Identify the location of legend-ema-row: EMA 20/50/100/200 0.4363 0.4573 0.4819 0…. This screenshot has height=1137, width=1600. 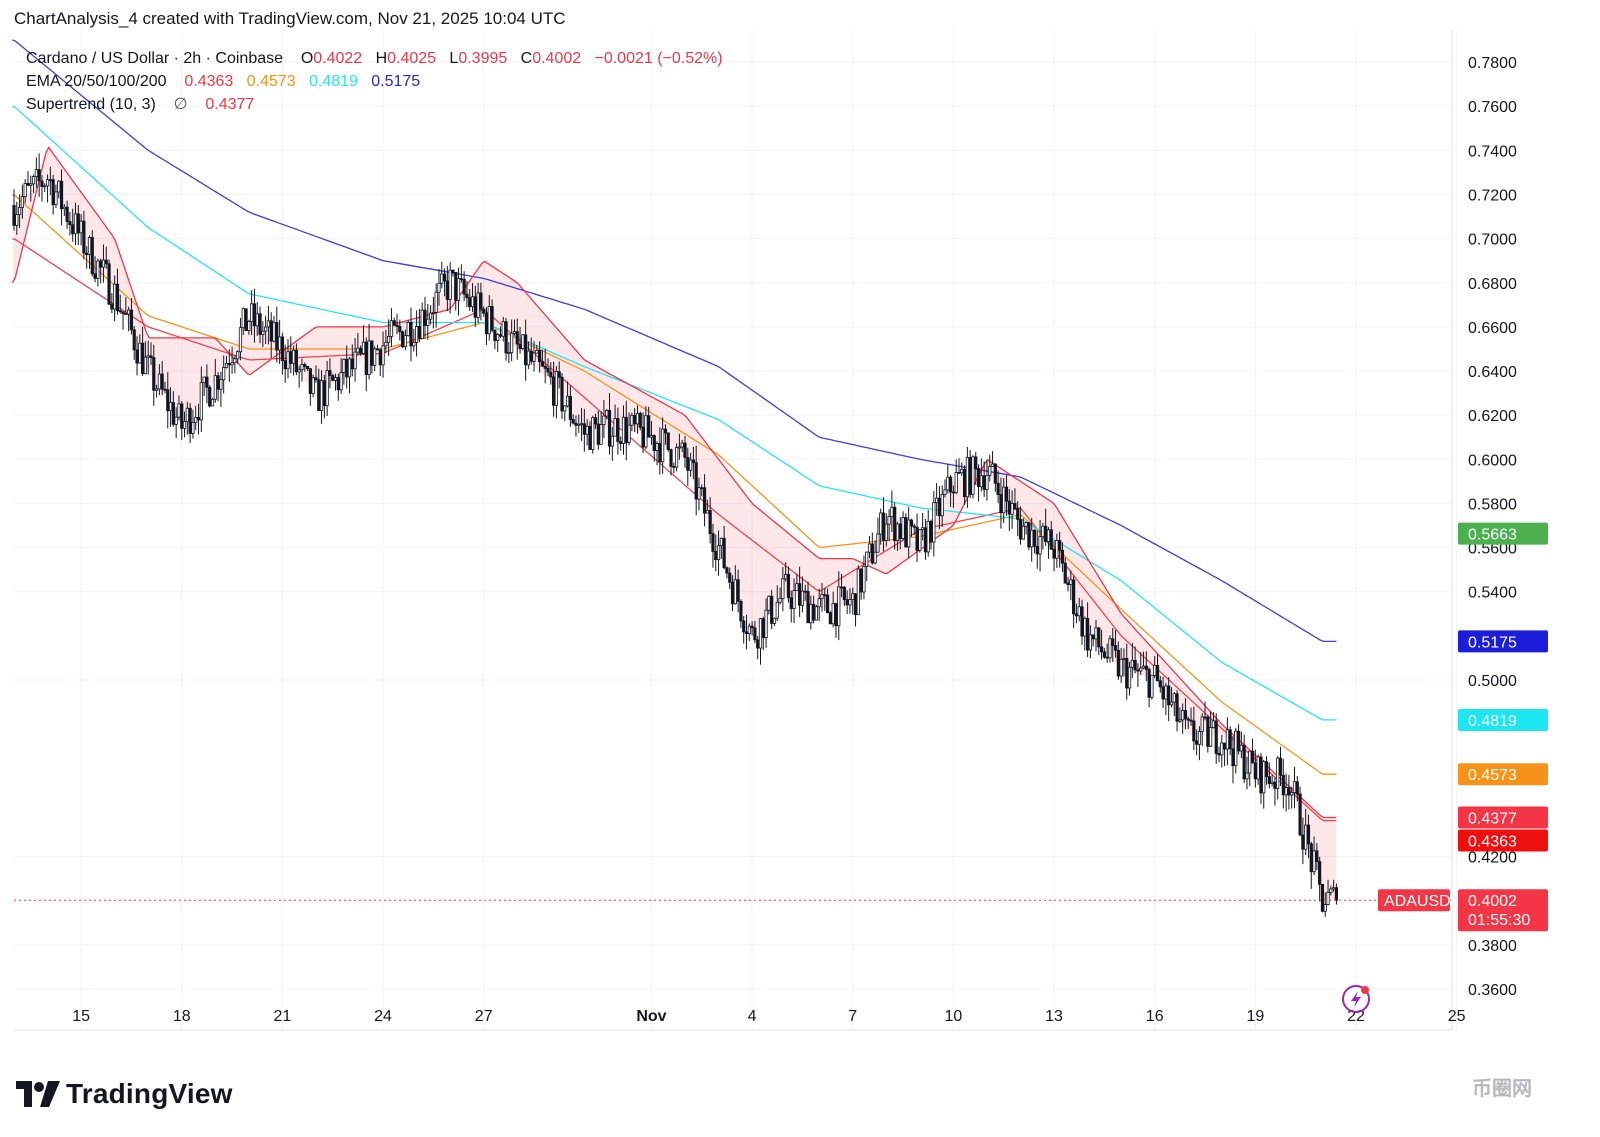
(374, 81).